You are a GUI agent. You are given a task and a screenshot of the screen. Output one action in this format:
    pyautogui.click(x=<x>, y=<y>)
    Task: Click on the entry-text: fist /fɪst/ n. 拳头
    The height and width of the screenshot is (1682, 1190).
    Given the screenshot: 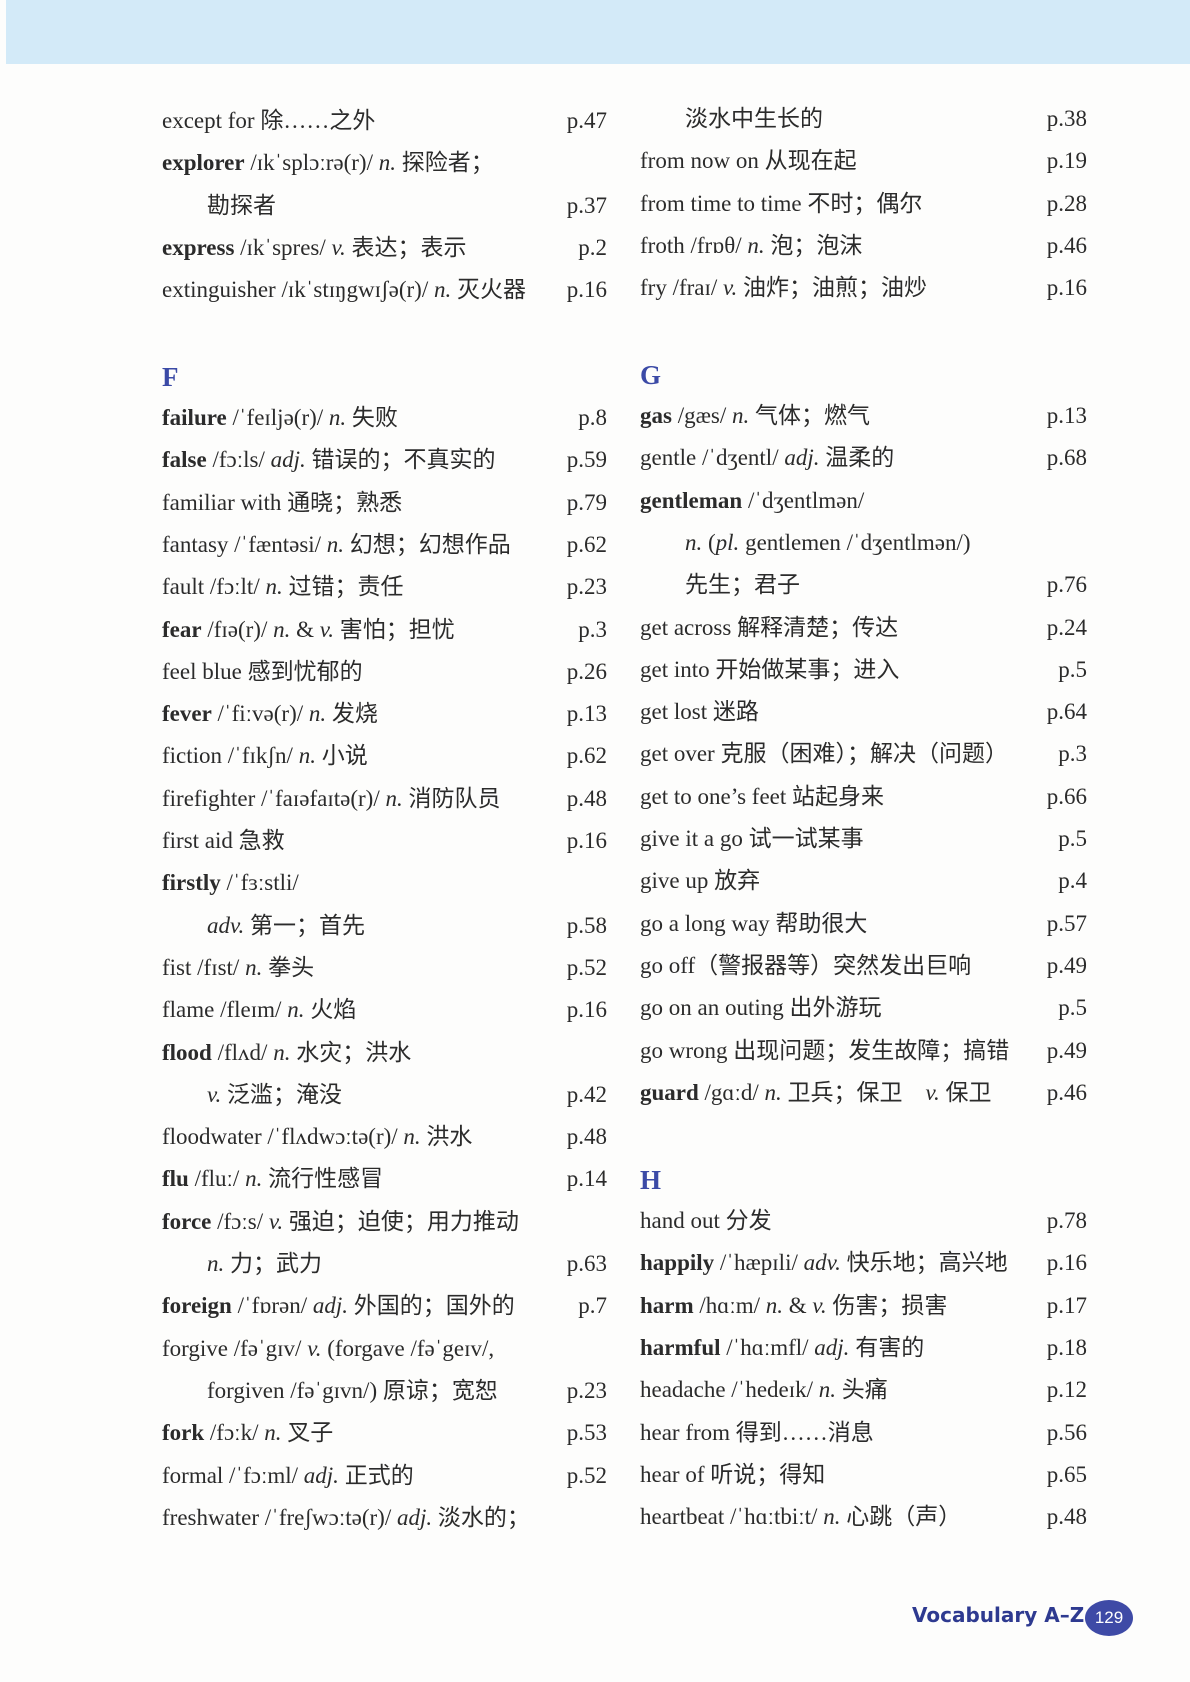 What is the action you would take?
    pyautogui.click(x=238, y=968)
    